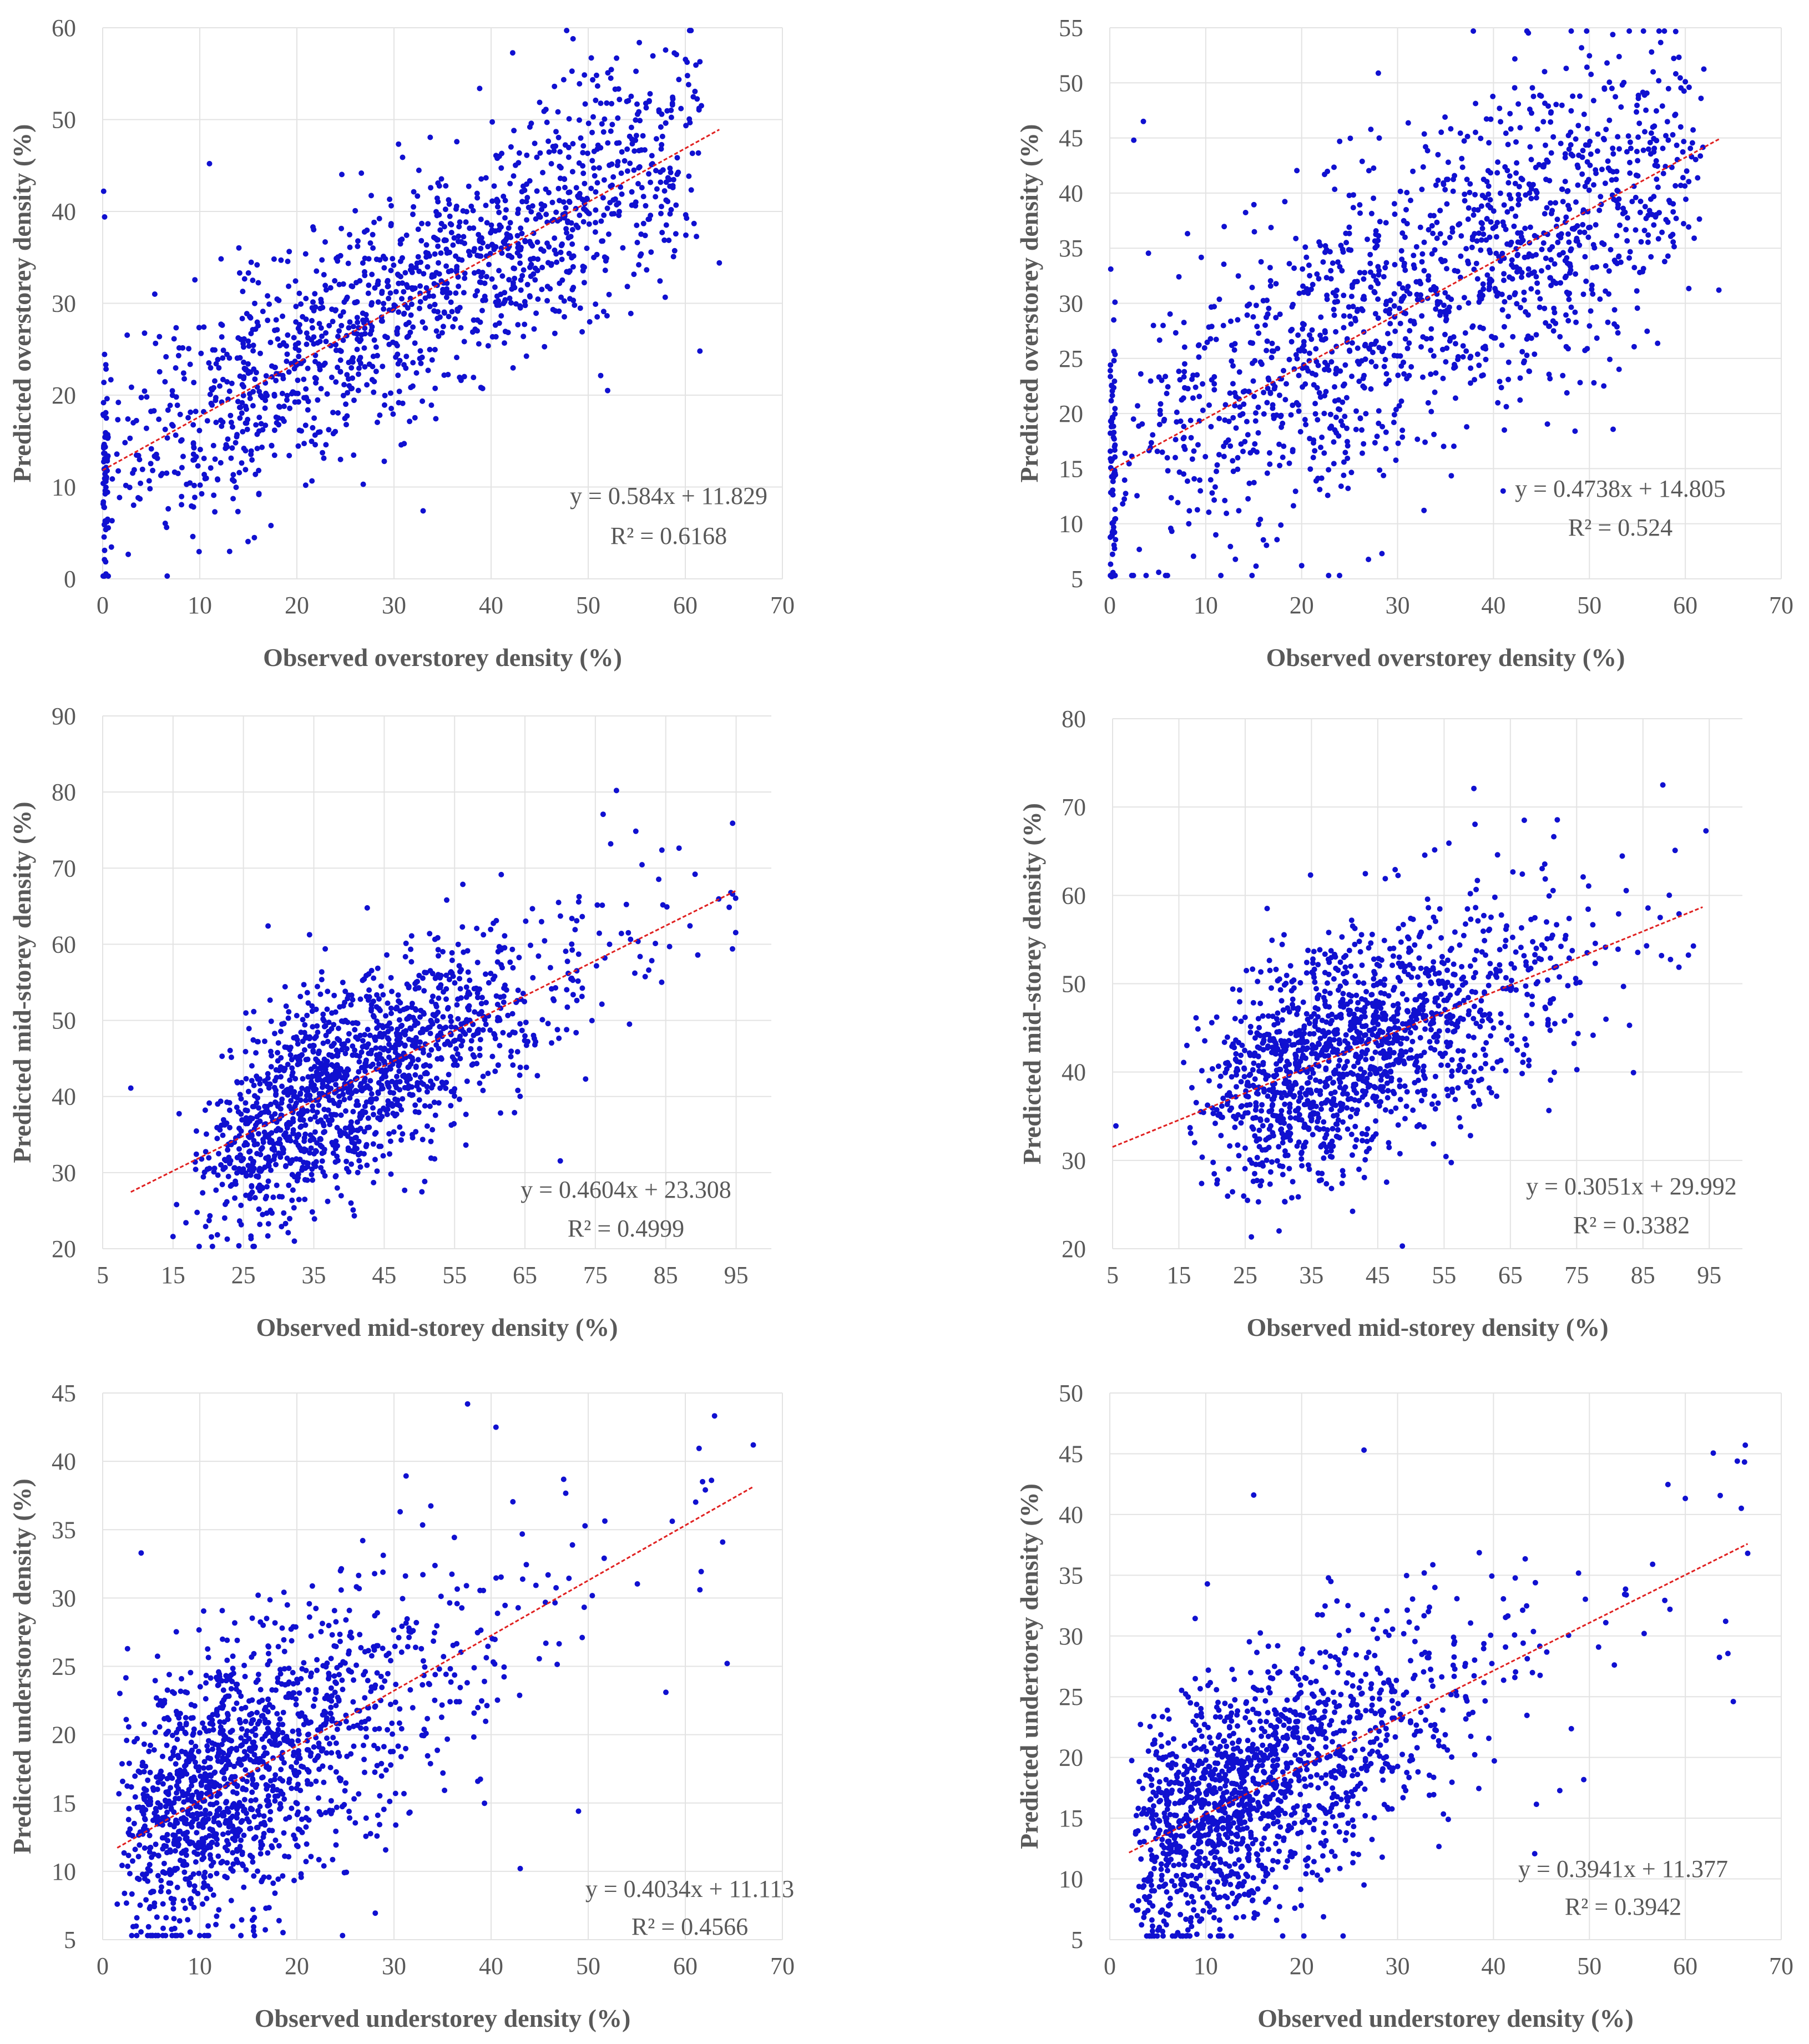 The height and width of the screenshot is (2044, 1809). I want to click on y-tick-label: 60, so click(1074, 896).